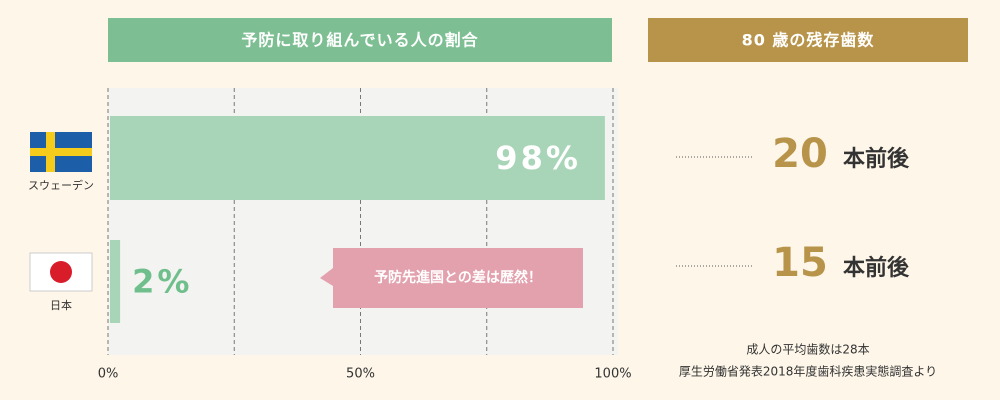 The width and height of the screenshot is (1000, 400). I want to click on x-tick-label: 0%, so click(108, 374).